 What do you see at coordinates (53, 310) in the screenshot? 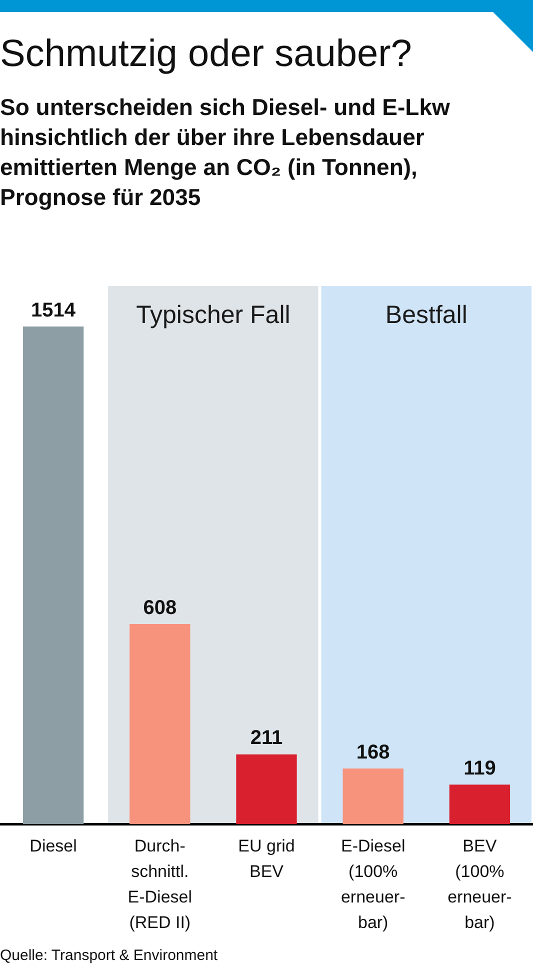
I see `data-label: 1514` at bounding box center [53, 310].